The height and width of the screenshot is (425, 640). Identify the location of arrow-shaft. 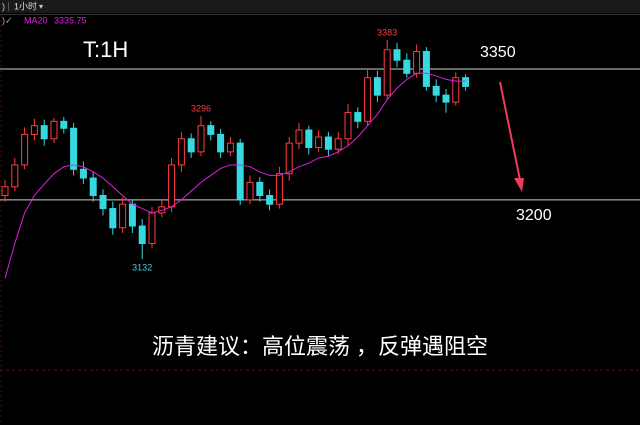
(510, 131).